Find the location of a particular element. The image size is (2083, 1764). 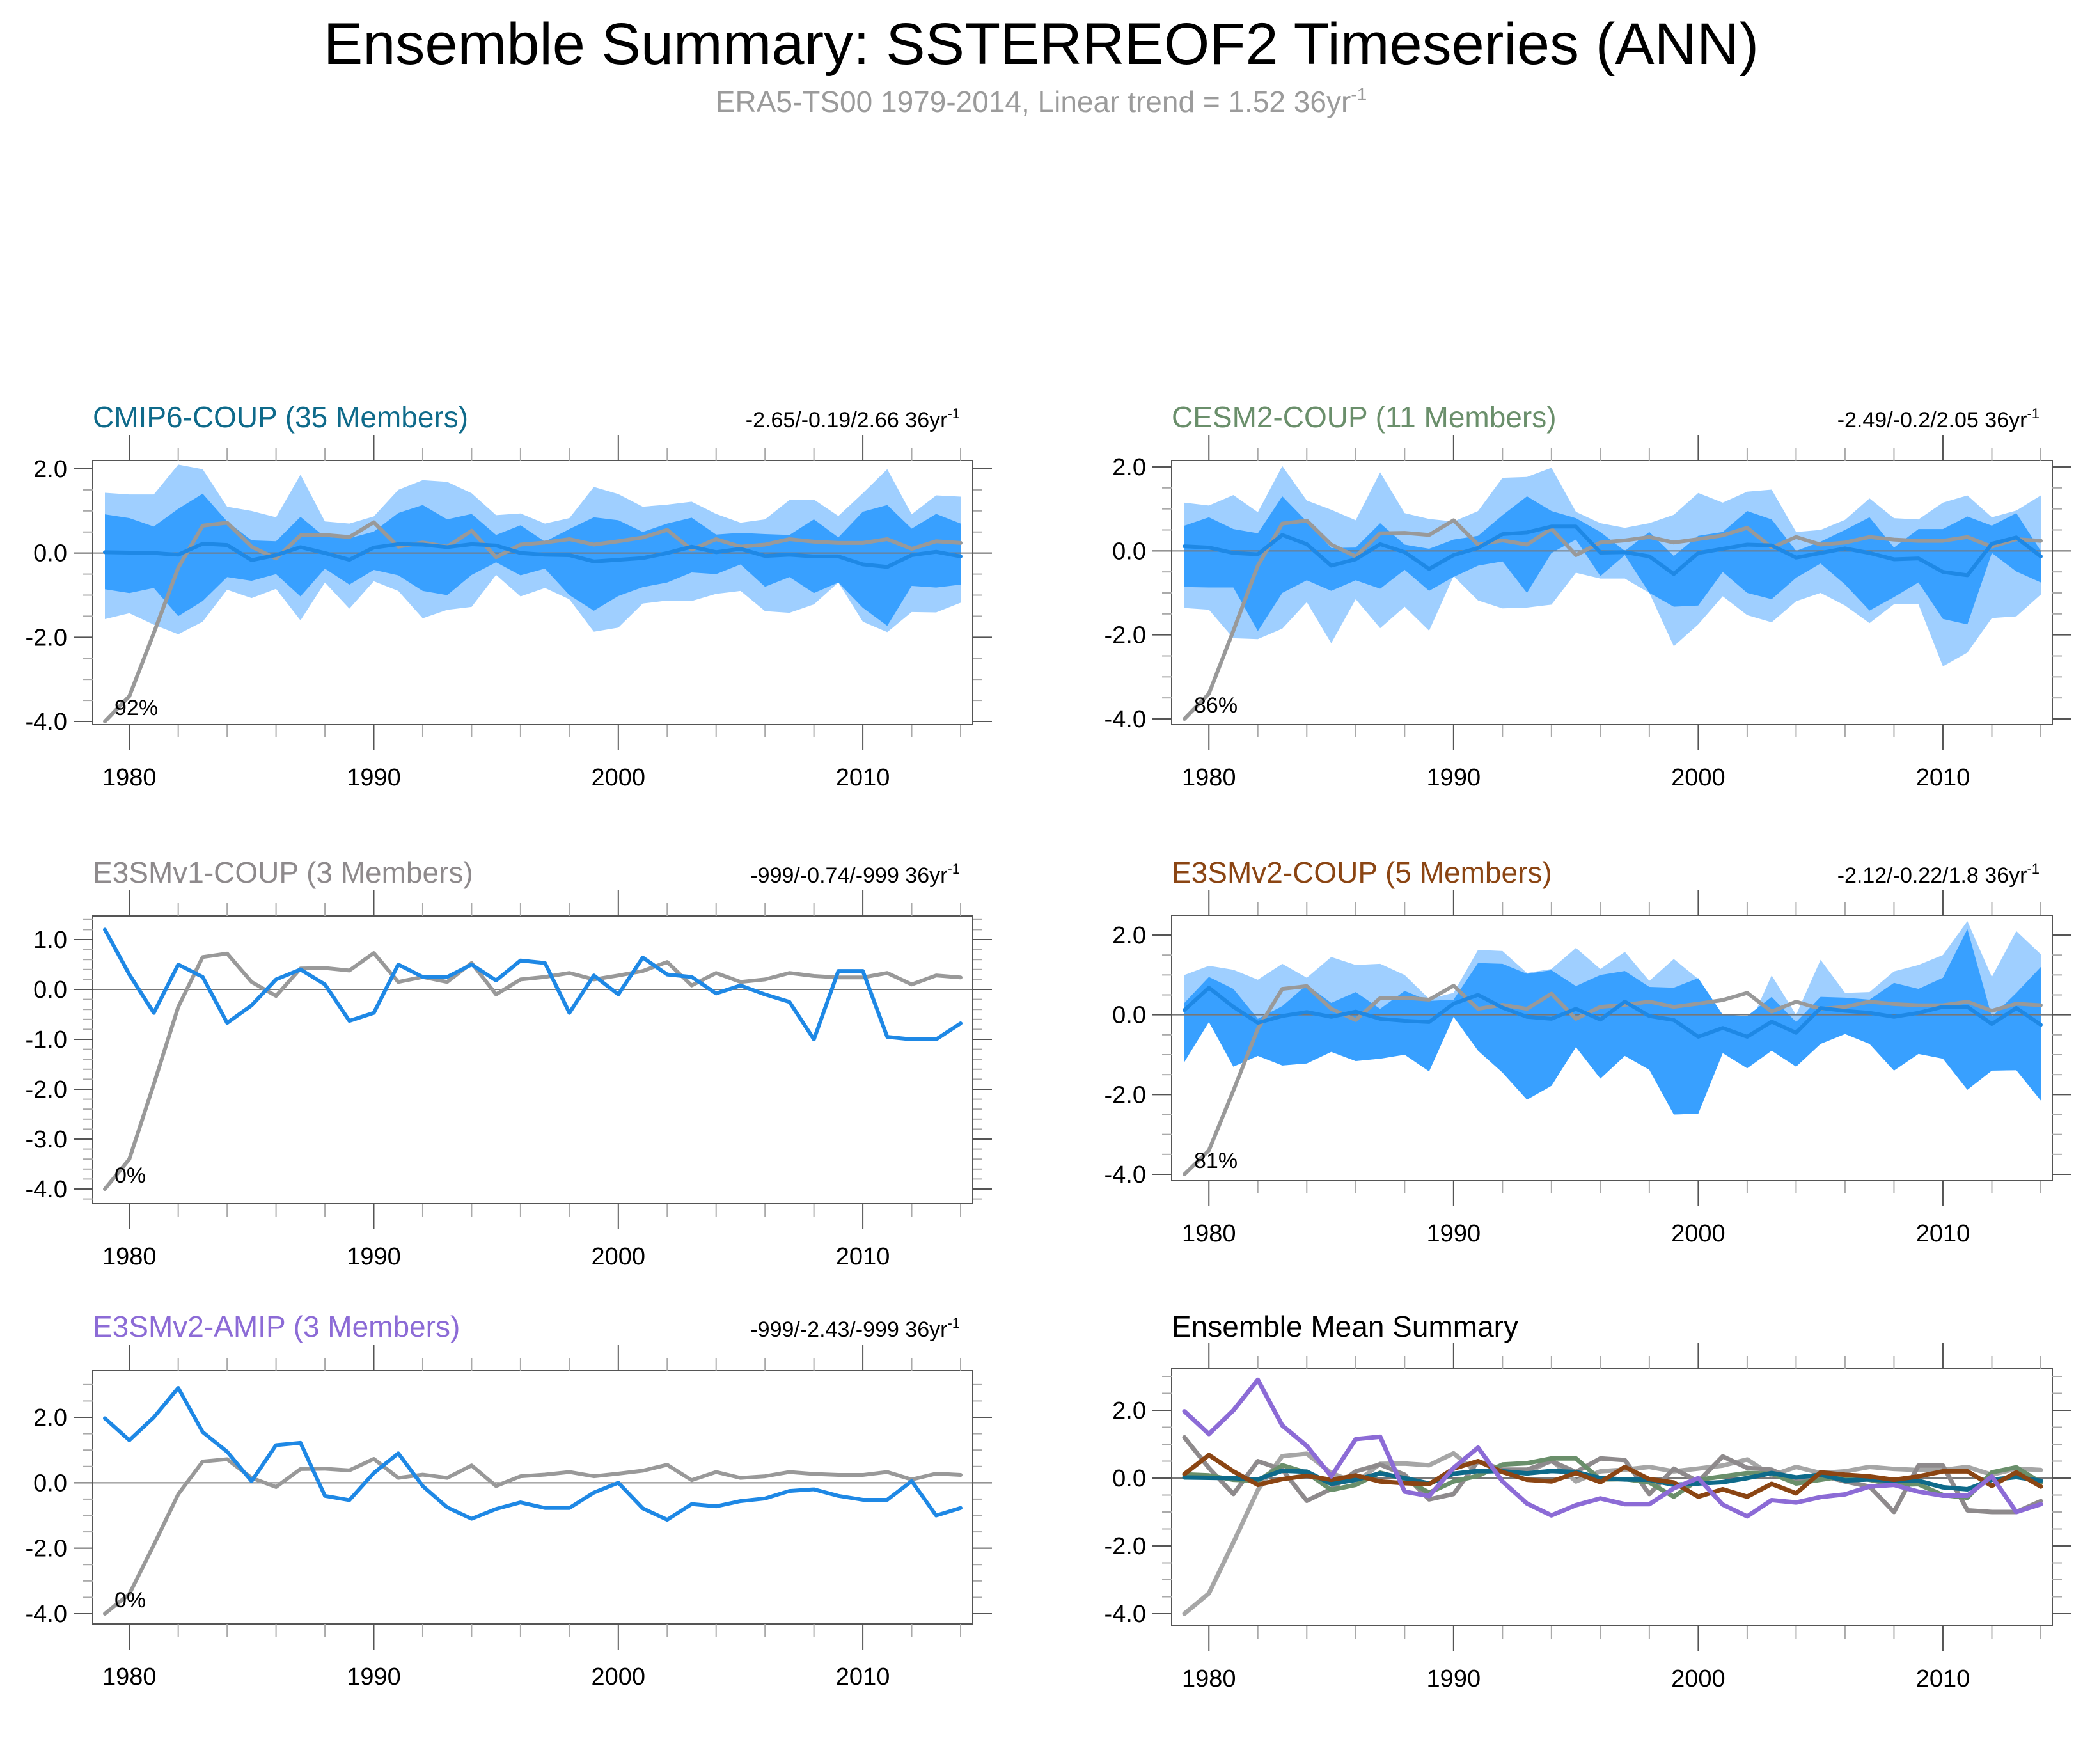

trend-value: -2.49/-0.2/2.05 36yr is located at coordinates (1932, 420).